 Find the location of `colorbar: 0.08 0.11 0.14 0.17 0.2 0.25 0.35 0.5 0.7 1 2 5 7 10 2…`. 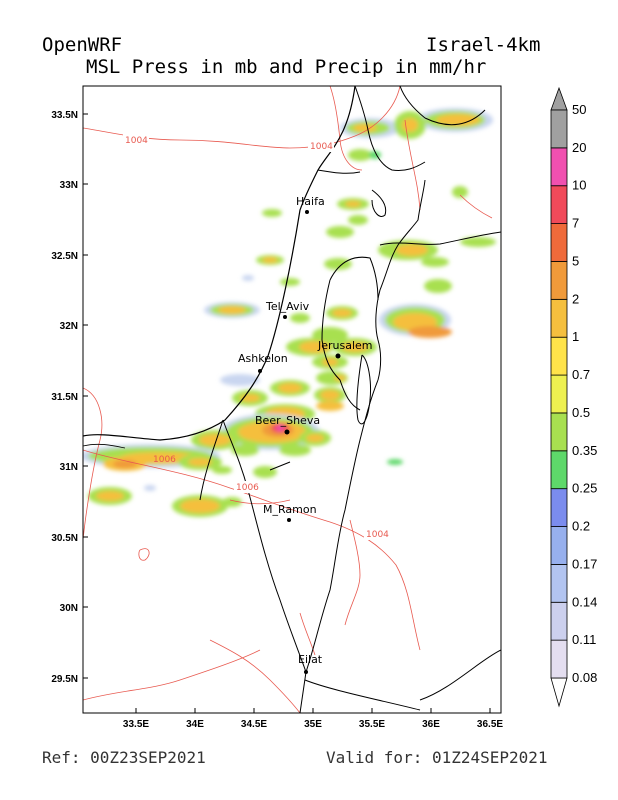

colorbar: 0.08 0.11 0.14 0.17 0.2 0.25 0.35 0.5 0.7 1 2 5 7 10 2… is located at coordinates (573, 397).